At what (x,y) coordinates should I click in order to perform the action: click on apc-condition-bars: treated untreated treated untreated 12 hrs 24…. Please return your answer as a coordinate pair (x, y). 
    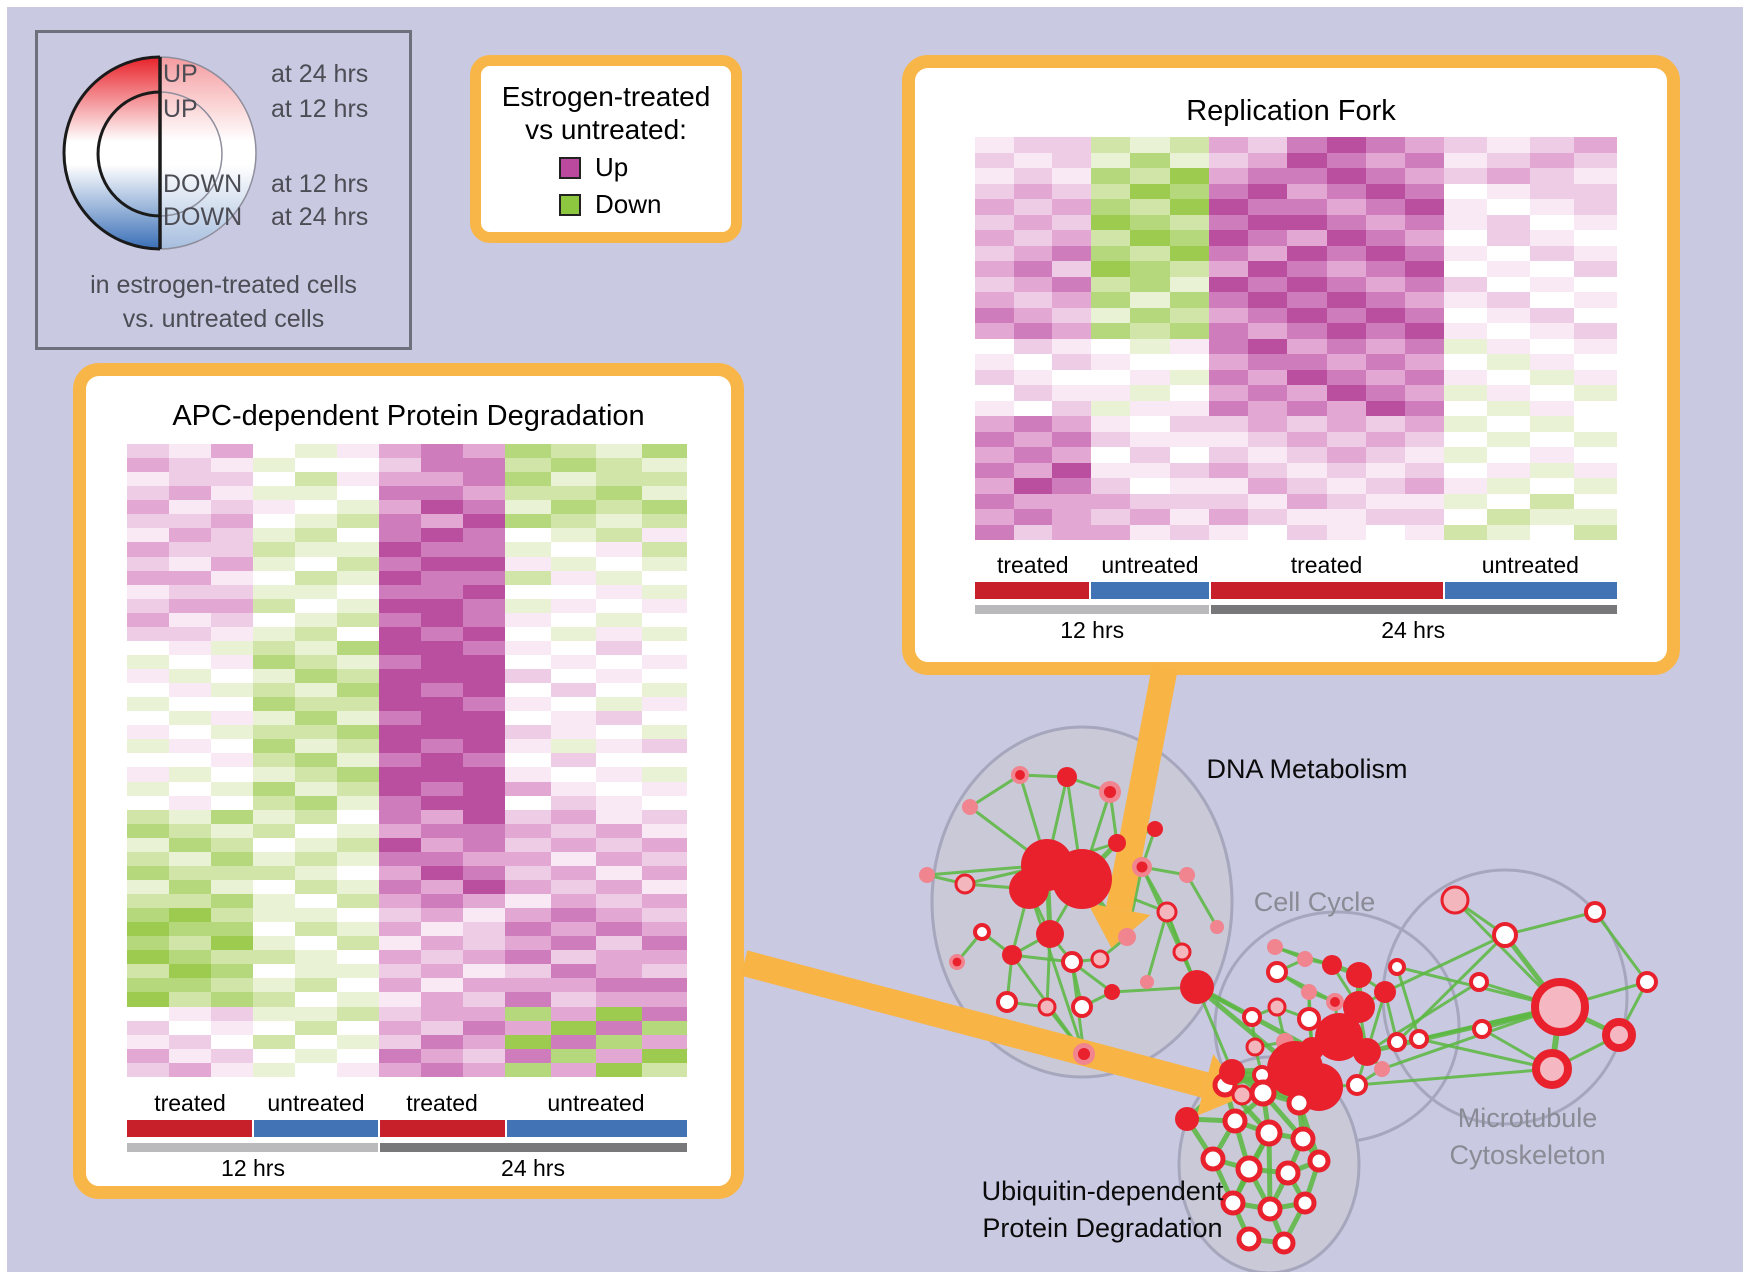
    Looking at the image, I should click on (407, 1137).